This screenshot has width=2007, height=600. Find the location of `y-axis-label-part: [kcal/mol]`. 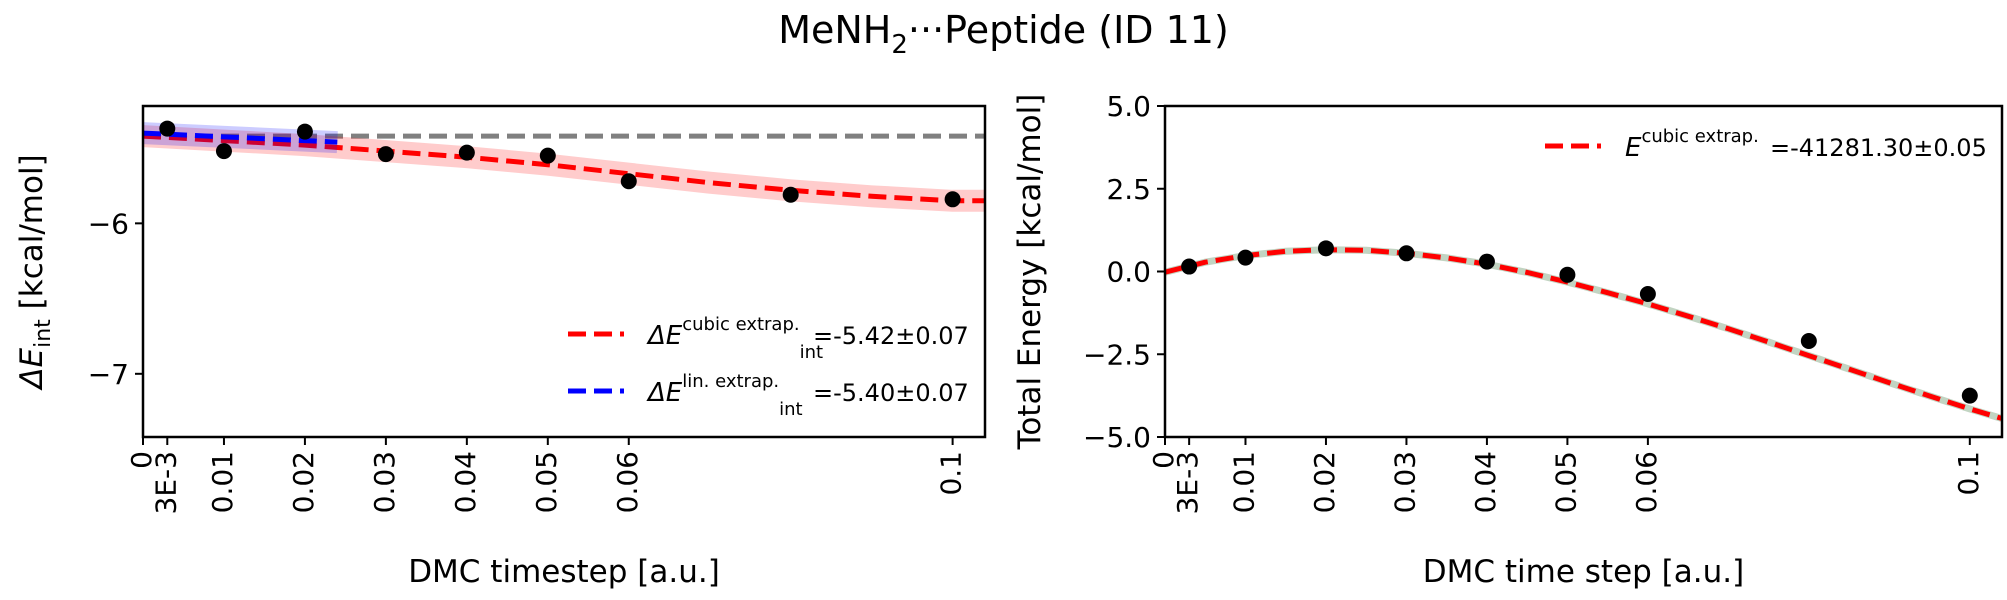

y-axis-label-part: [kcal/mol] is located at coordinates (32, 236).